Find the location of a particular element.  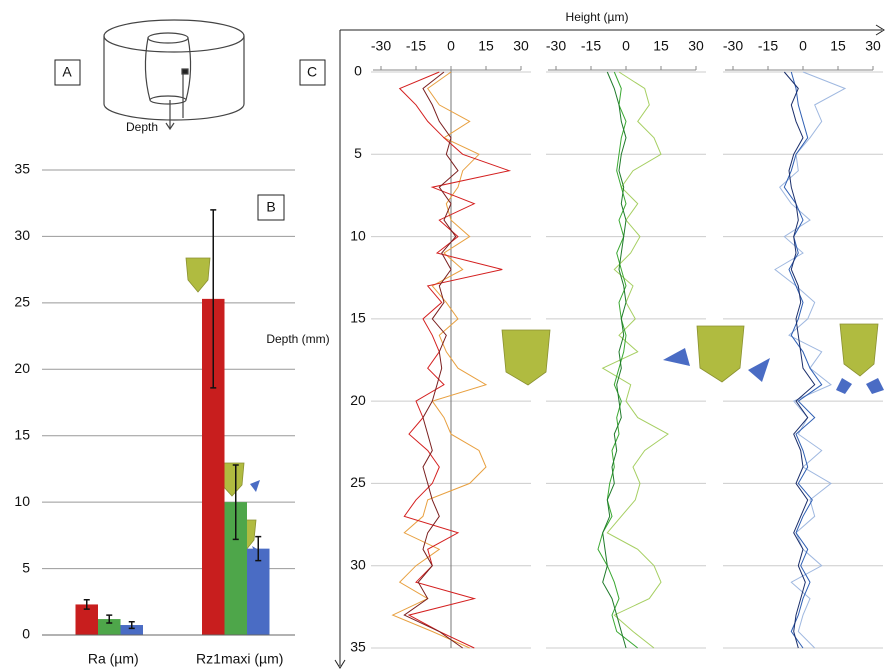

panel-label: A is located at coordinates (67, 72).